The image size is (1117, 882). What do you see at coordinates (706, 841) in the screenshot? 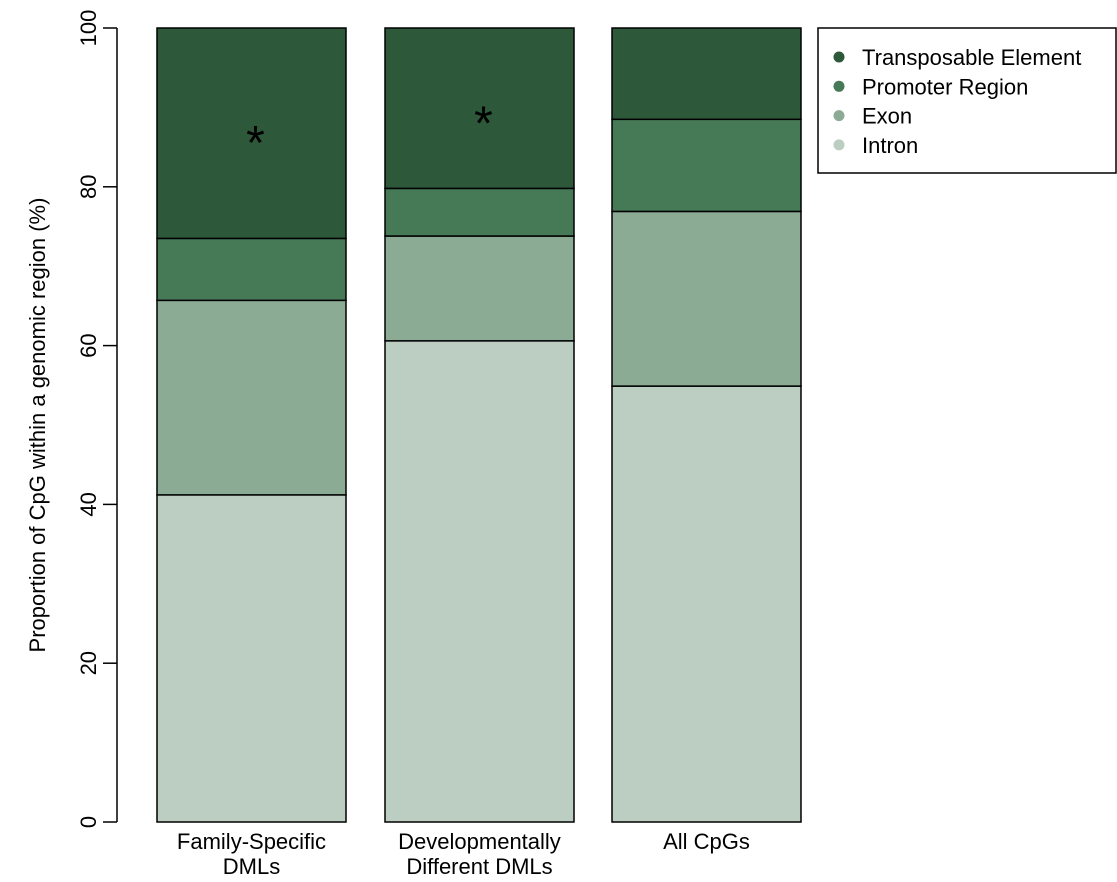
I see `x-tick-label: All CpGs` at bounding box center [706, 841].